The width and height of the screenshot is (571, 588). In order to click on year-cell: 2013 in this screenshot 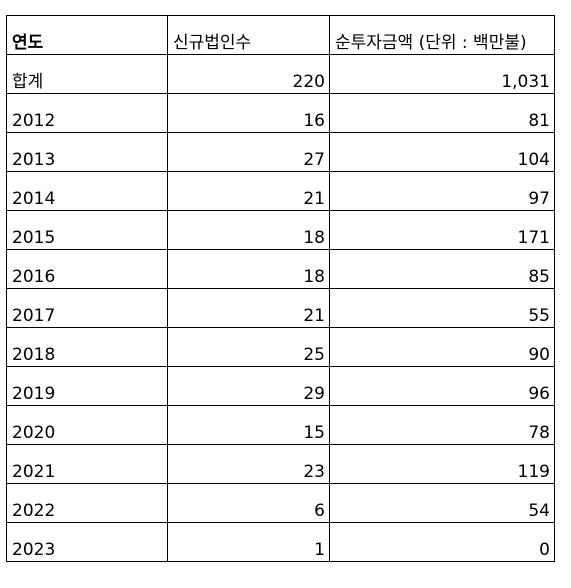, I will do `click(87, 152)`.